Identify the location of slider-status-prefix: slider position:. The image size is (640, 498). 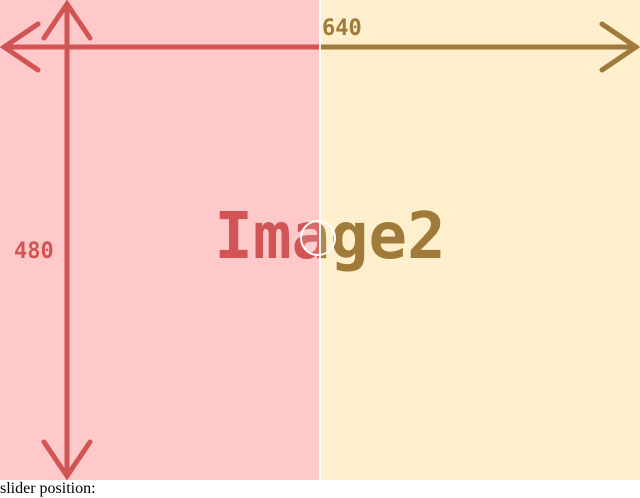
(48, 488).